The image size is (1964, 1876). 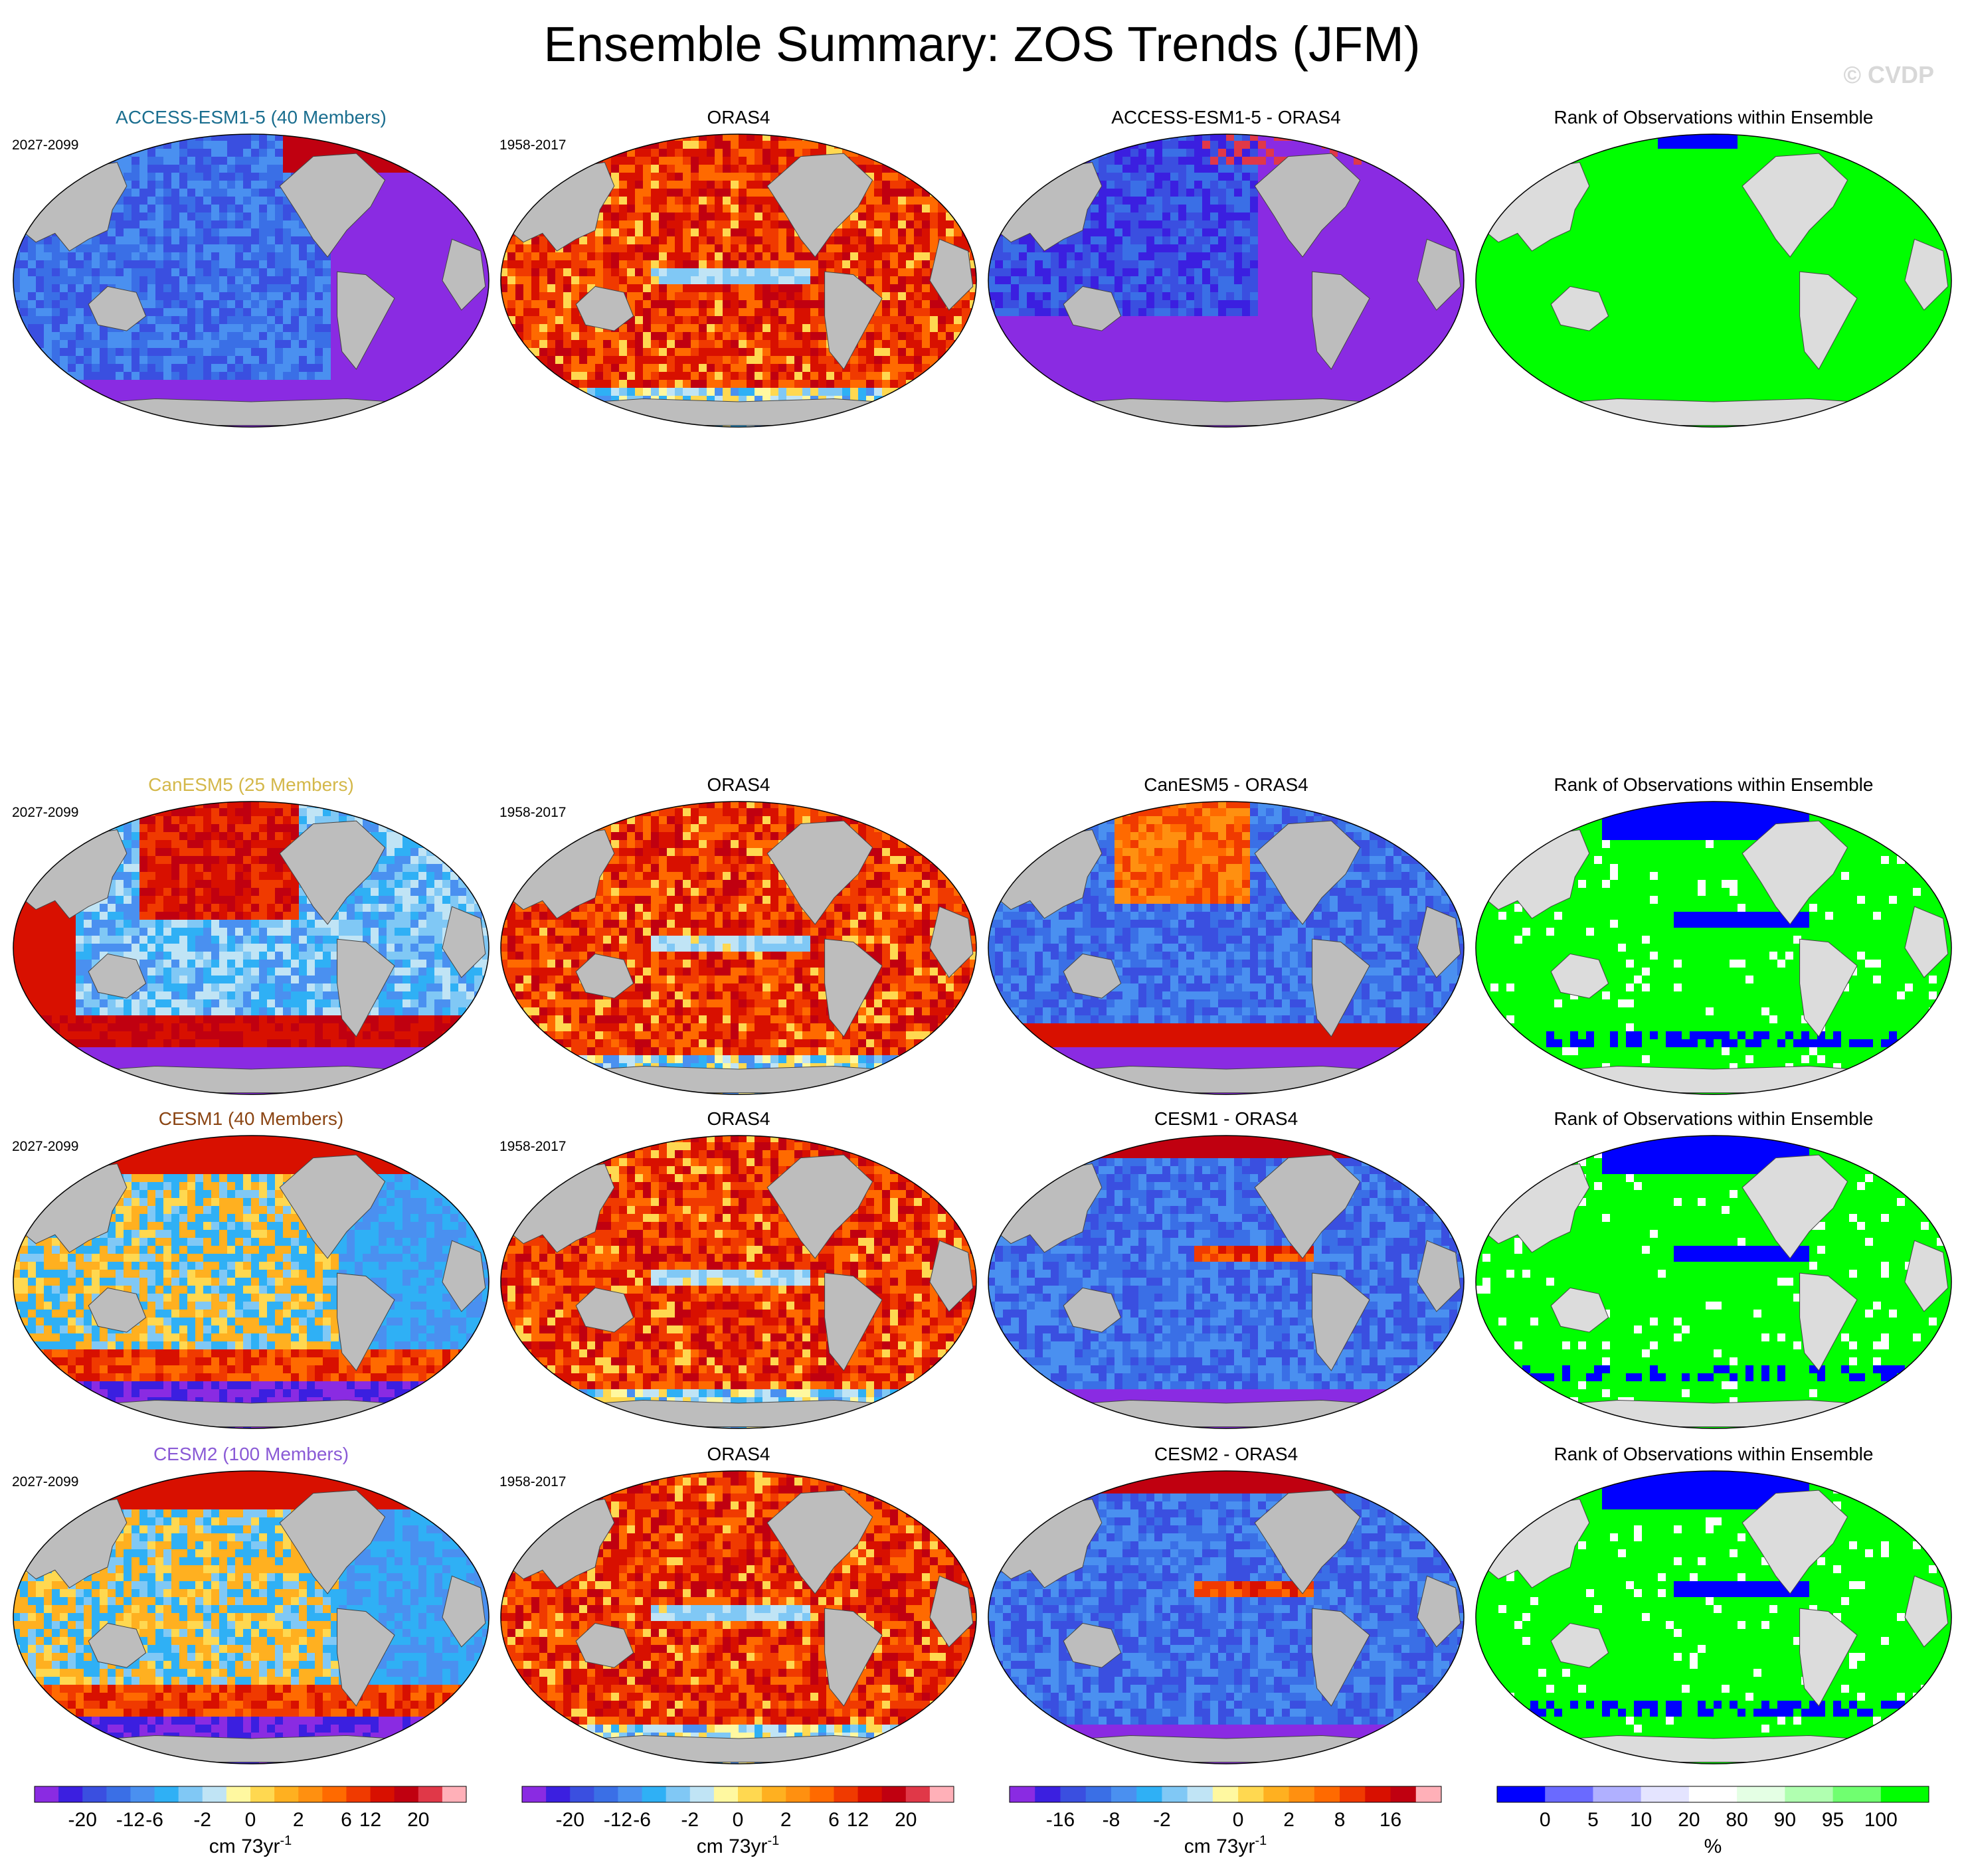 What do you see at coordinates (1736, 1820) in the screenshot?
I see `colorbar-tick-label: 80` at bounding box center [1736, 1820].